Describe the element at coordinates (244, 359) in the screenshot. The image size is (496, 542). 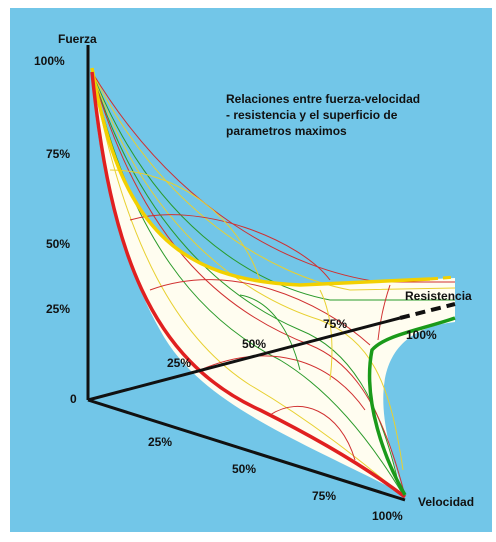
I see `resistencia-axis` at that location.